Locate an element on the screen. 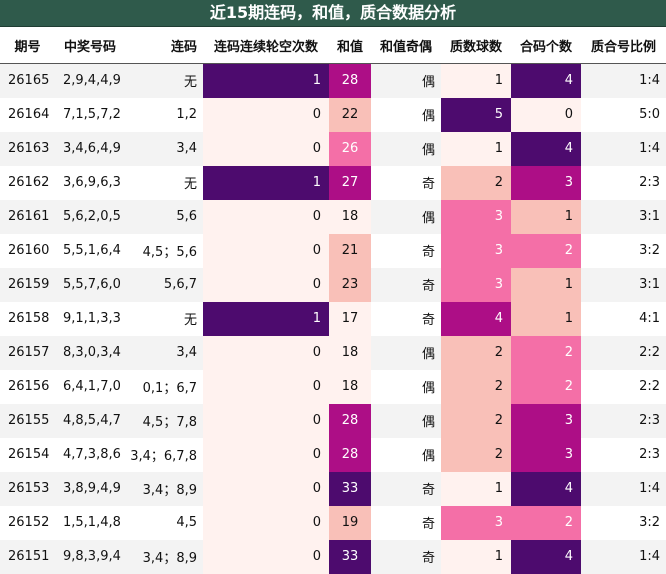 The width and height of the screenshot is (666, 574). cell-hema: 3 is located at coordinates (546, 454).